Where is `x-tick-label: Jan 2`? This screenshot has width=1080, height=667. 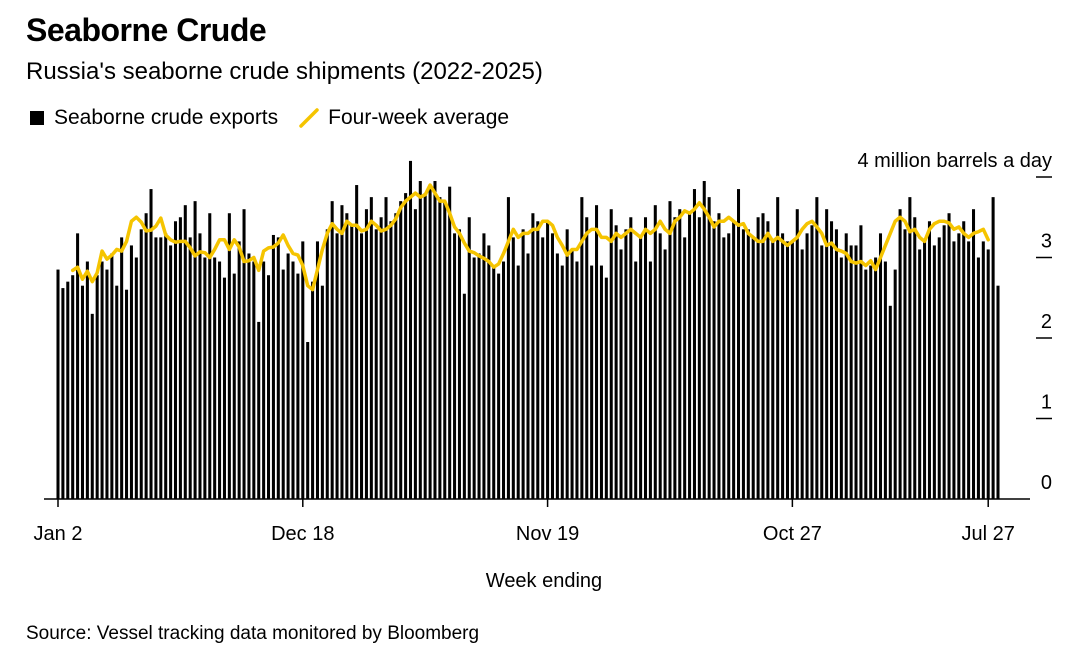 x-tick-label: Jan 2 is located at coordinates (58, 534).